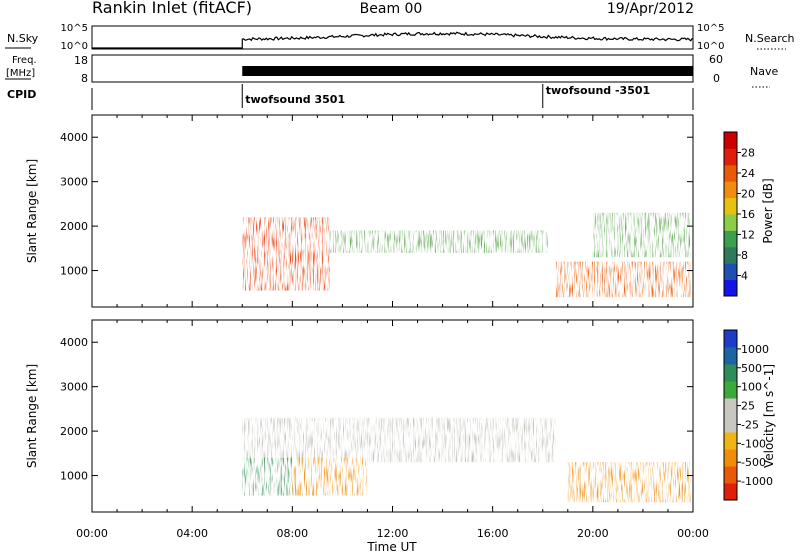 The image size is (800, 554). I want to click on x-axis-label: Time UT, so click(391, 547).